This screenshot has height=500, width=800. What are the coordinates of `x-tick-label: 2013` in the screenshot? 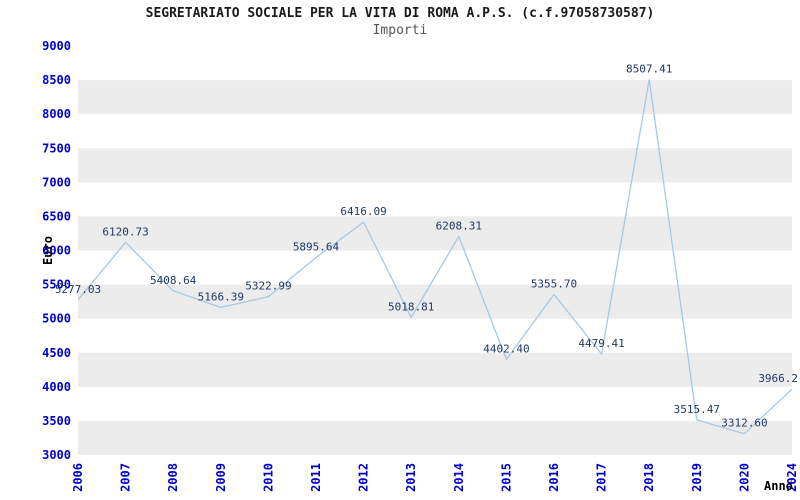 It's located at (411, 477).